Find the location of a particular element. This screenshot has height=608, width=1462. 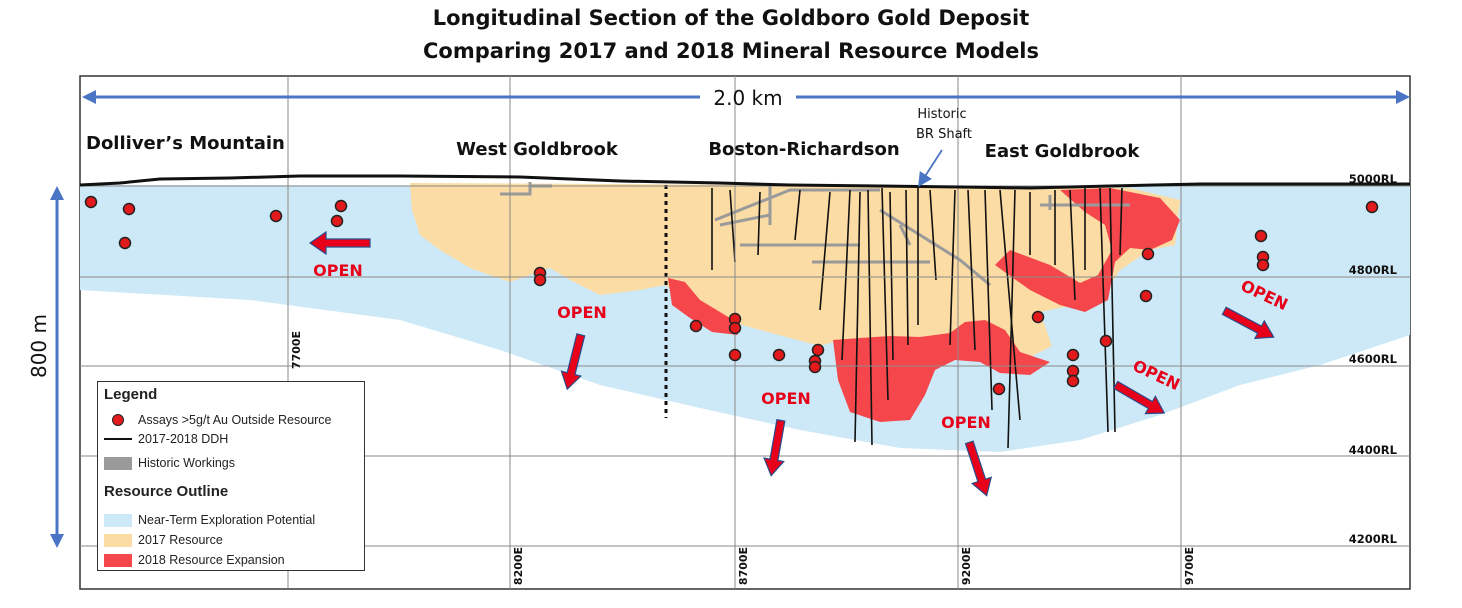

open-label-2: OPEN is located at coordinates (582, 312).